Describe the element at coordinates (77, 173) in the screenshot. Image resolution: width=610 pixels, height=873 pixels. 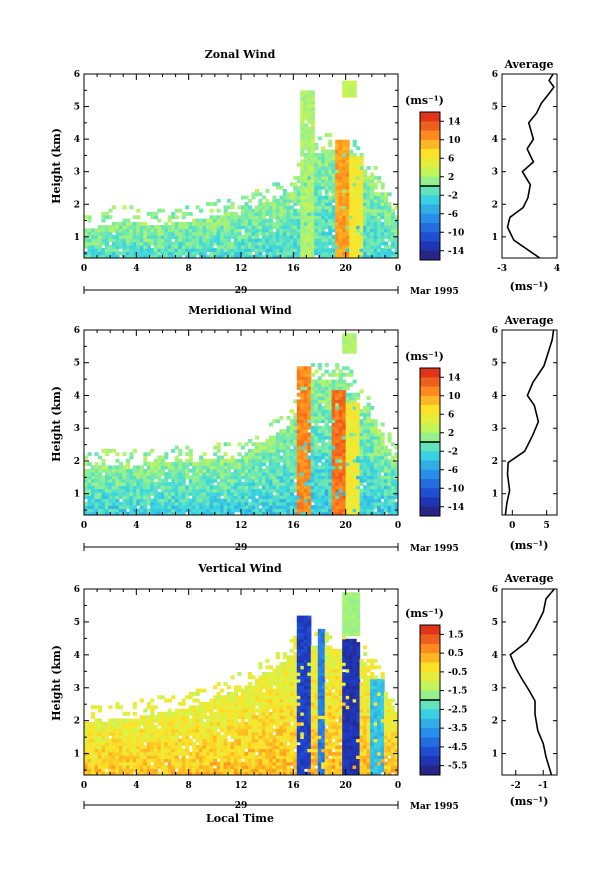
I see `y-tick-label: 3` at that location.